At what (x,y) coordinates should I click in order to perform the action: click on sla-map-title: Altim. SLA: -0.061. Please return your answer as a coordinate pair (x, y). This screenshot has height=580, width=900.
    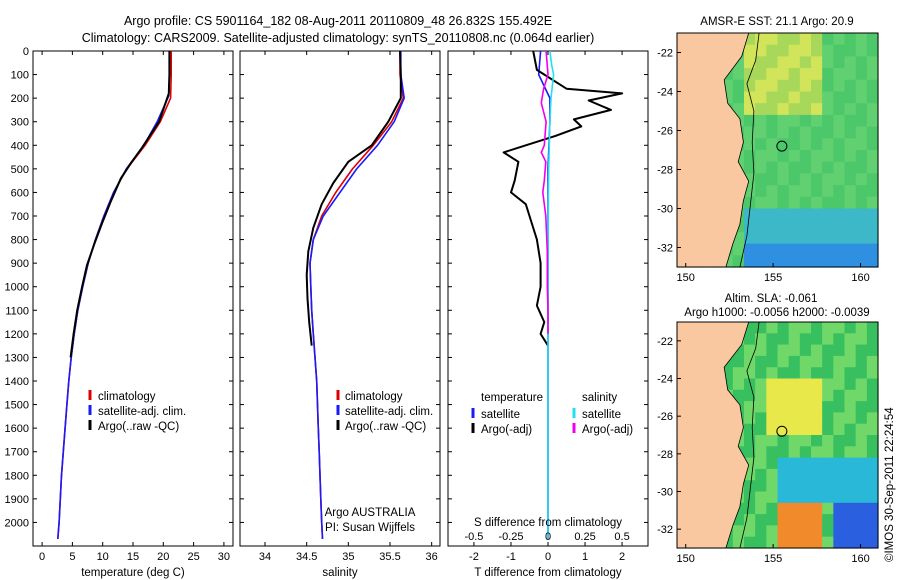
    Looking at the image, I should click on (771, 299).